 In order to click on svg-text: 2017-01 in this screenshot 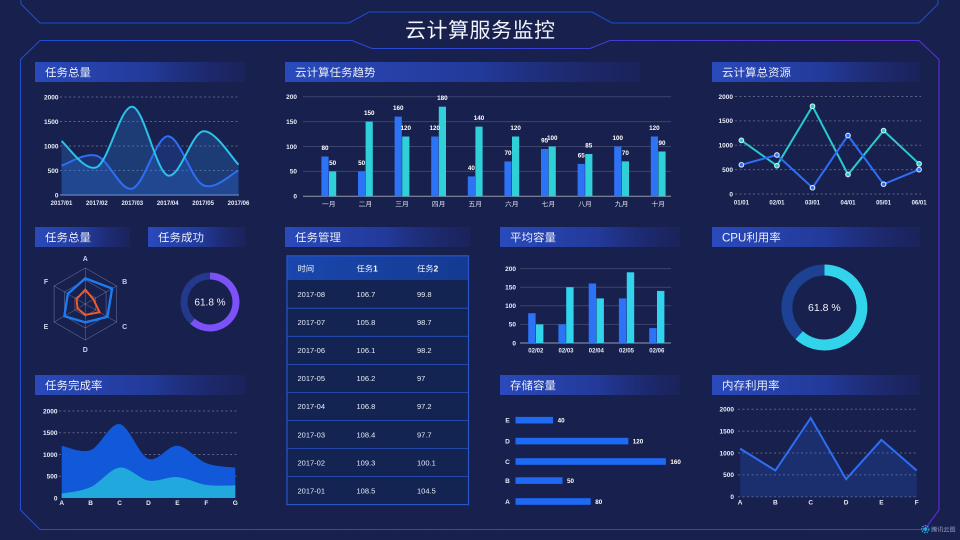, I will do `click(312, 490)`.